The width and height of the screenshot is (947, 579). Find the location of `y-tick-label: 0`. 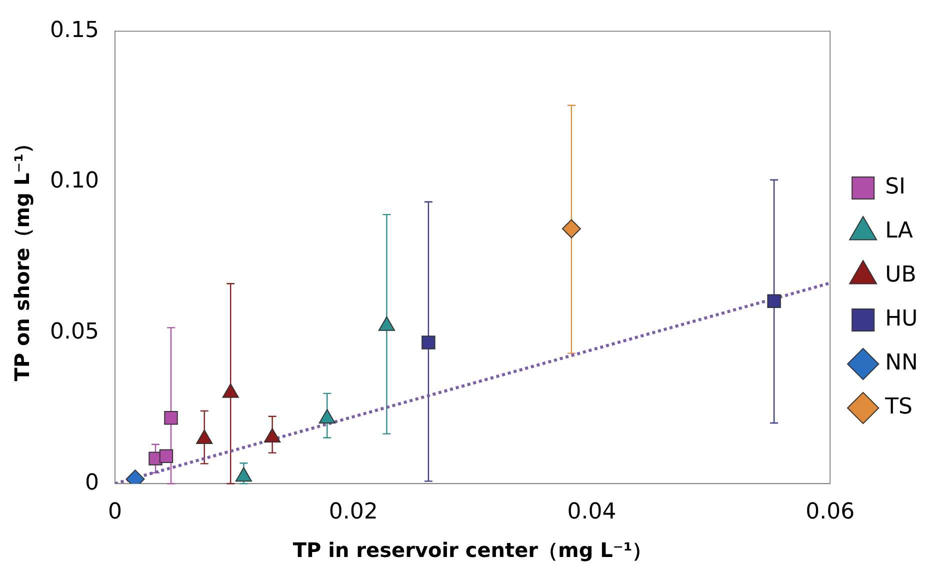

y-tick-label: 0 is located at coordinates (91, 483).